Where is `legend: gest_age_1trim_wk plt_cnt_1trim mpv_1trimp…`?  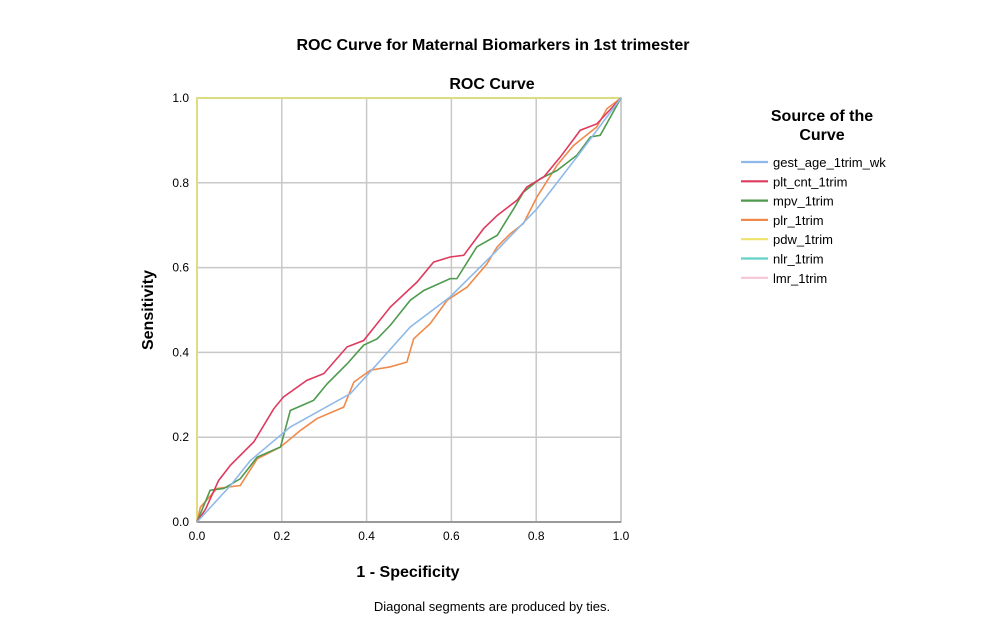
legend: gest_age_1trim_wk plt_cnt_1trim mpv_1trimp… is located at coordinates (813, 220).